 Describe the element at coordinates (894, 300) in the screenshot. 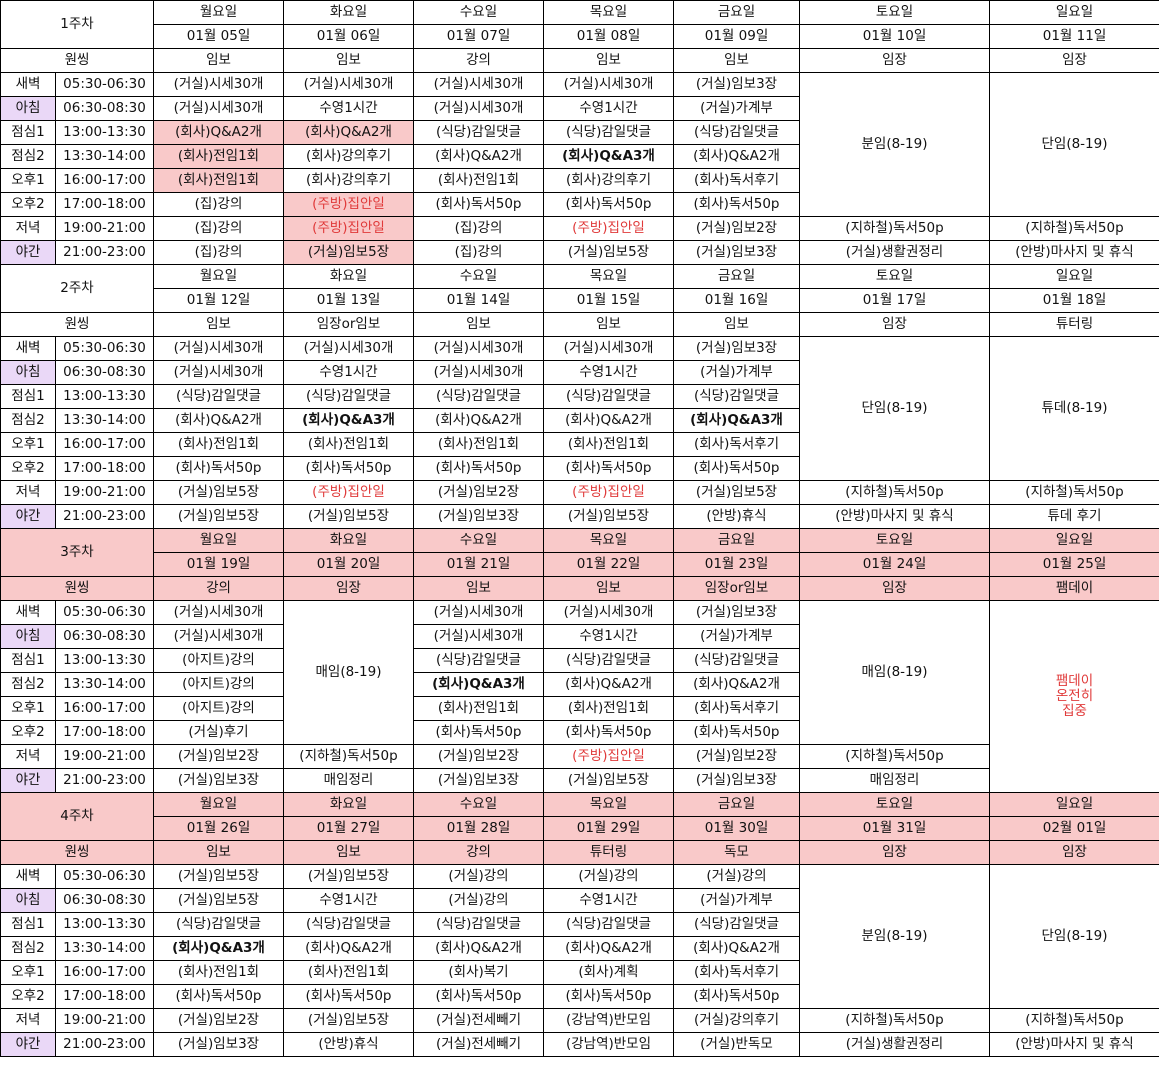

I see `date-cell: 01월 17일` at that location.